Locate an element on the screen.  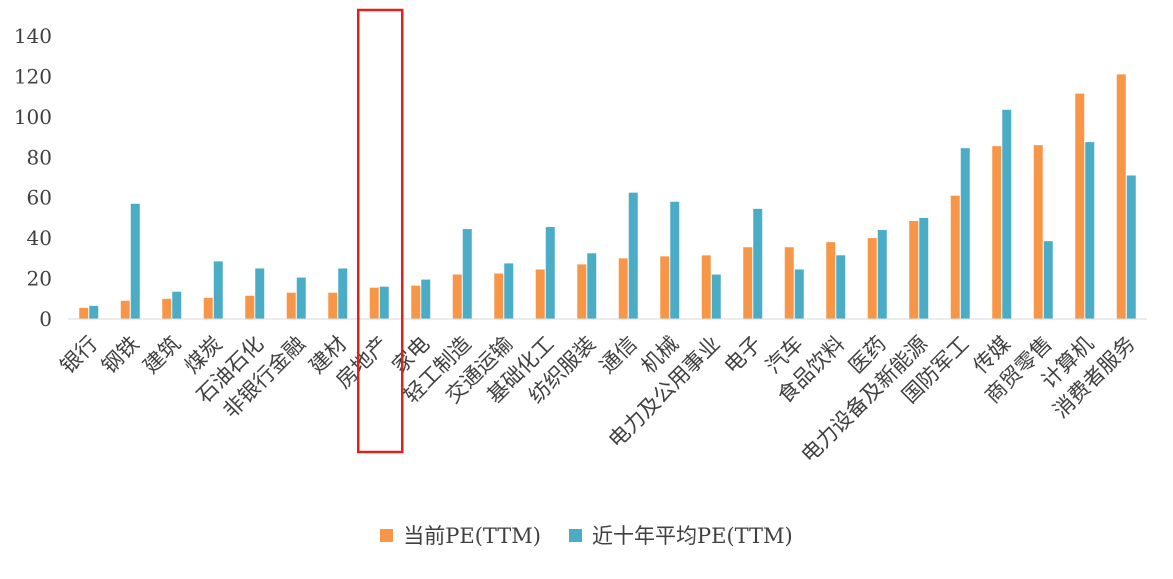
x-category-label: 建筑 is located at coordinates (162, 355).